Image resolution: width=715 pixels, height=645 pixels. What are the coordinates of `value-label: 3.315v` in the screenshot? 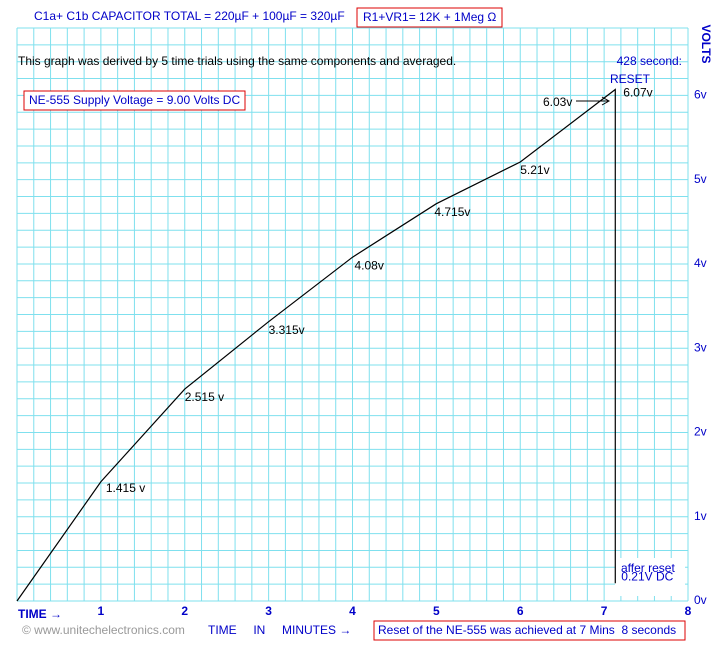 It's located at (287, 330).